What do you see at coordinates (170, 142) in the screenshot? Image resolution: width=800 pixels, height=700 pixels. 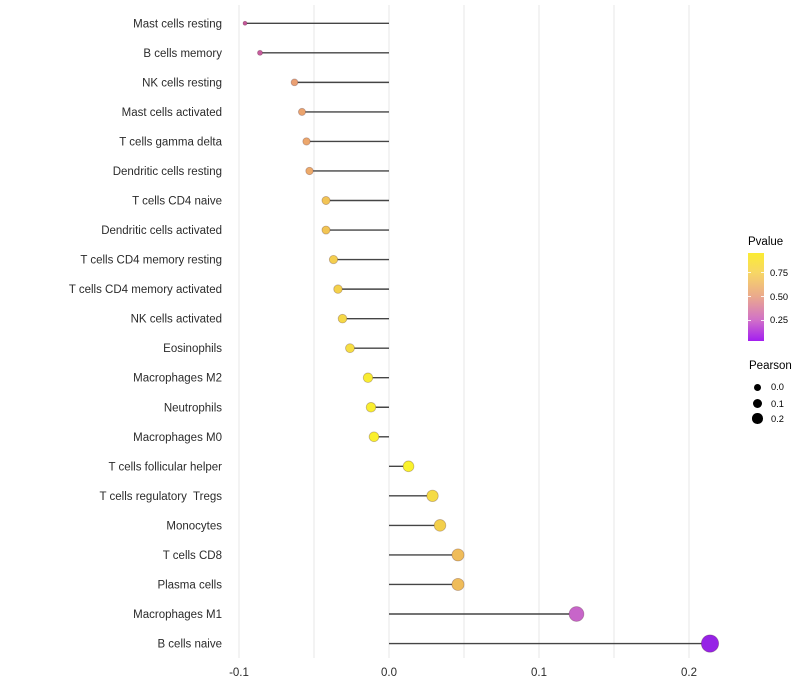 I see `row-label: T cells gamma delta` at bounding box center [170, 142].